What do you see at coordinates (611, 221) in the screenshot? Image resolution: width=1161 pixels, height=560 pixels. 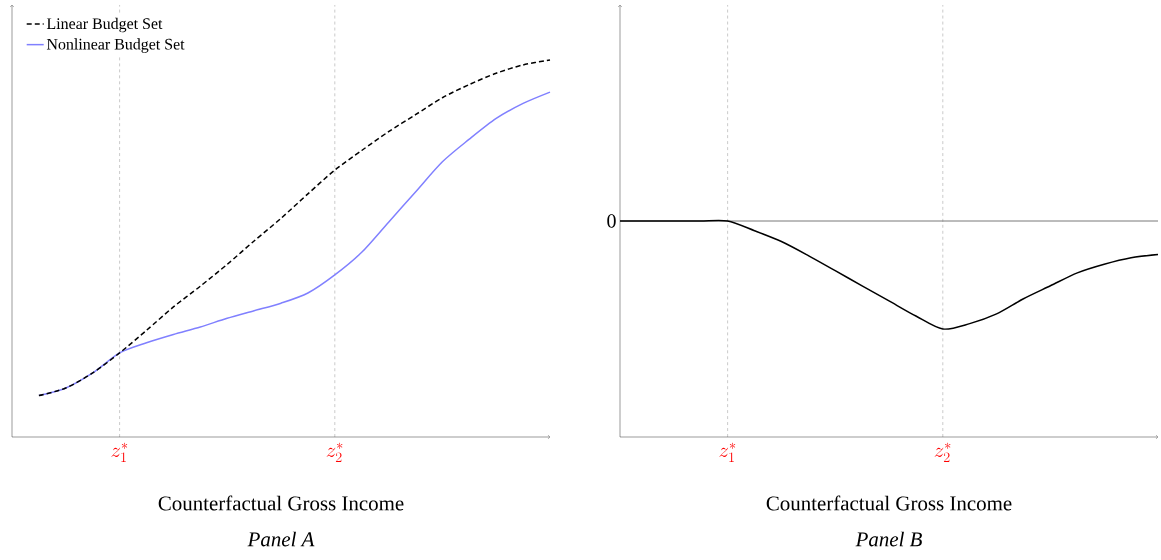 I see `ref-line-label: 0` at bounding box center [611, 221].